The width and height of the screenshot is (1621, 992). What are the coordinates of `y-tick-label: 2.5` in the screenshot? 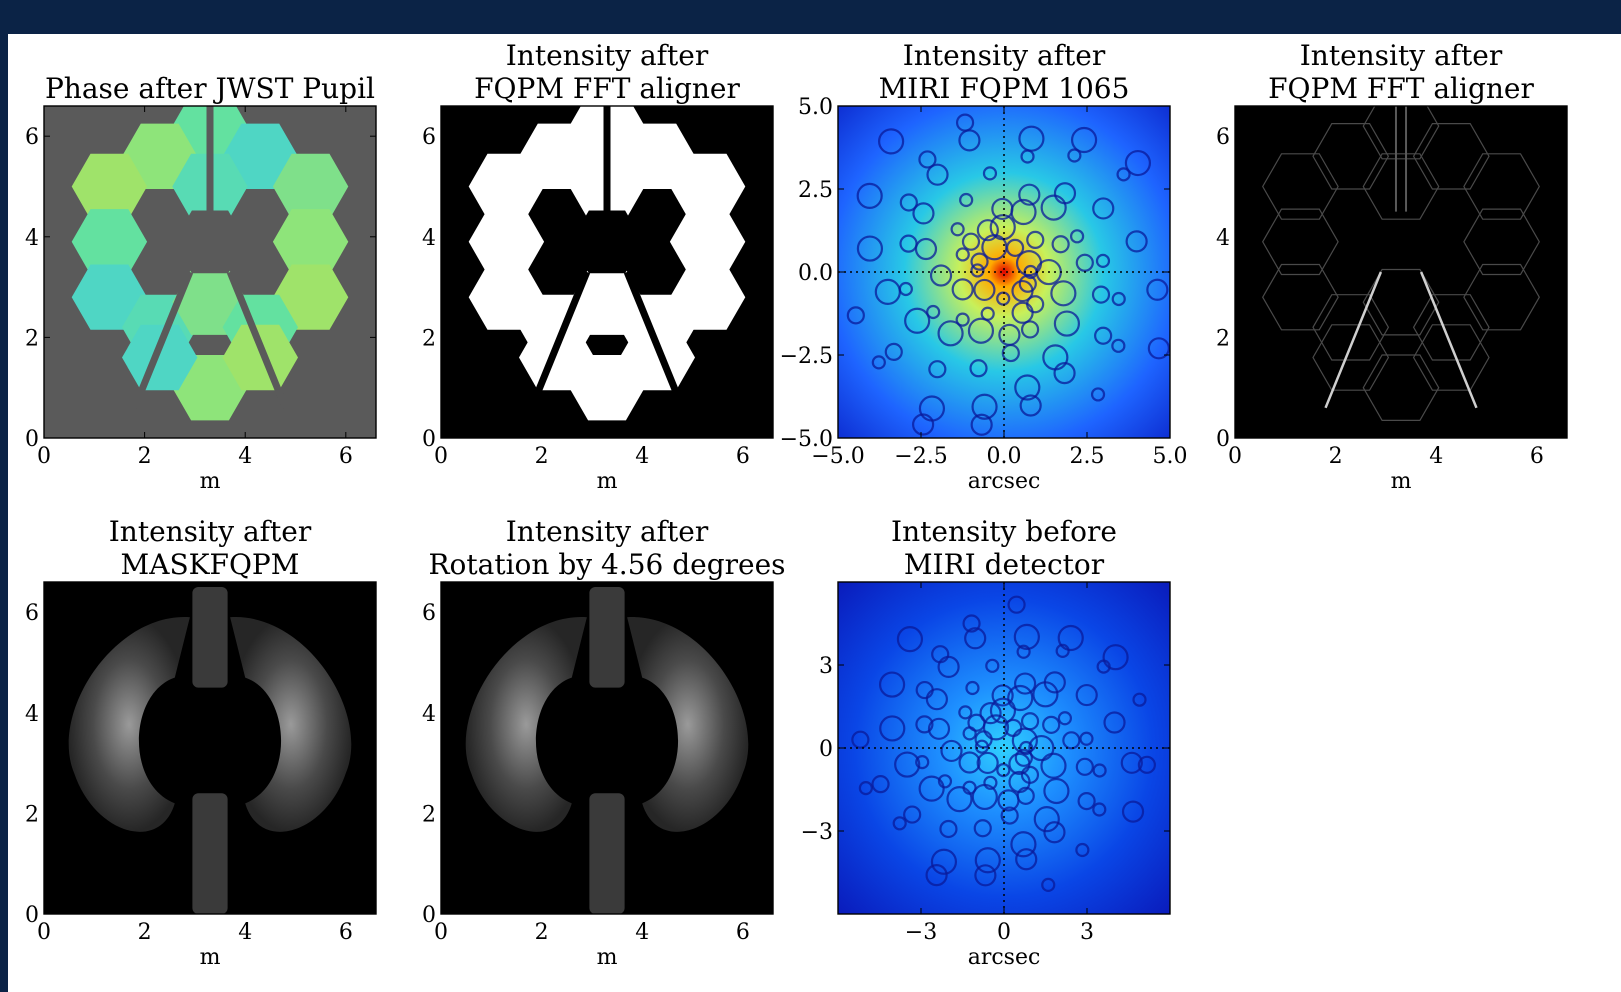 It's located at (815, 190).